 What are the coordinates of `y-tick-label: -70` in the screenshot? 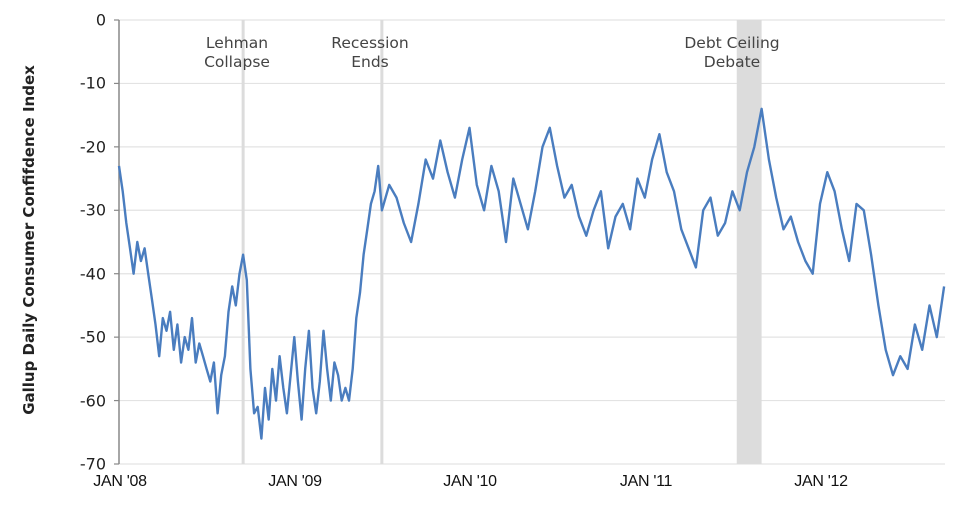 It's located at (92, 464).